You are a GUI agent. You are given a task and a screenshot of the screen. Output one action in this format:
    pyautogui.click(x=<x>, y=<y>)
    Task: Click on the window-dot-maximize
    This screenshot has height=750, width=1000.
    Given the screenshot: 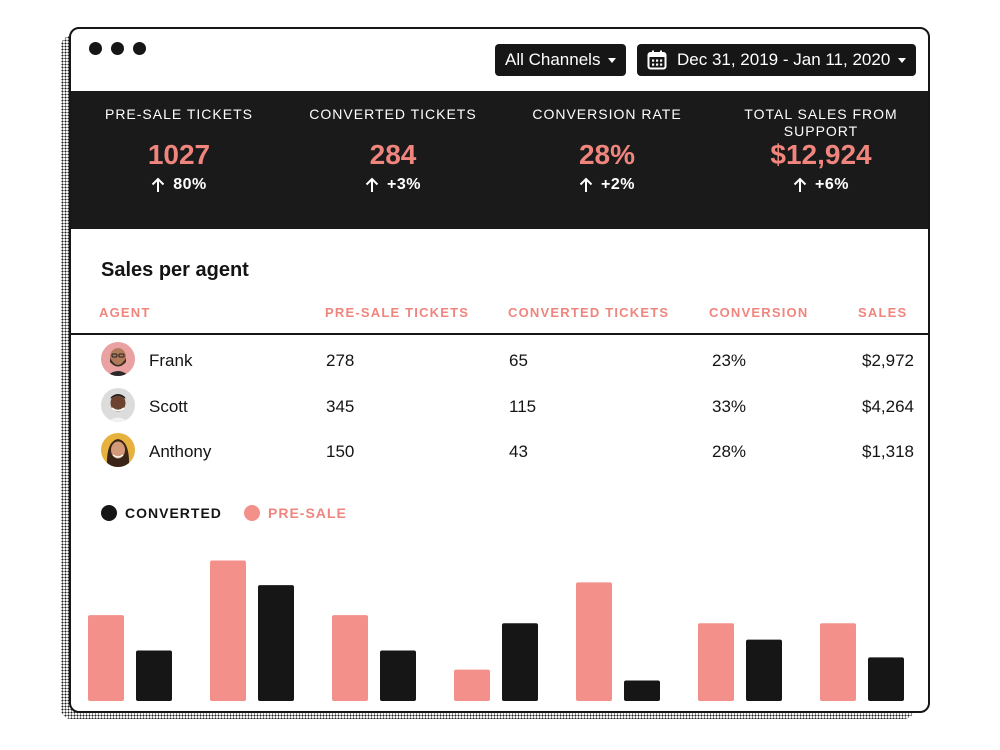 What is the action you would take?
    pyautogui.click(x=139, y=48)
    